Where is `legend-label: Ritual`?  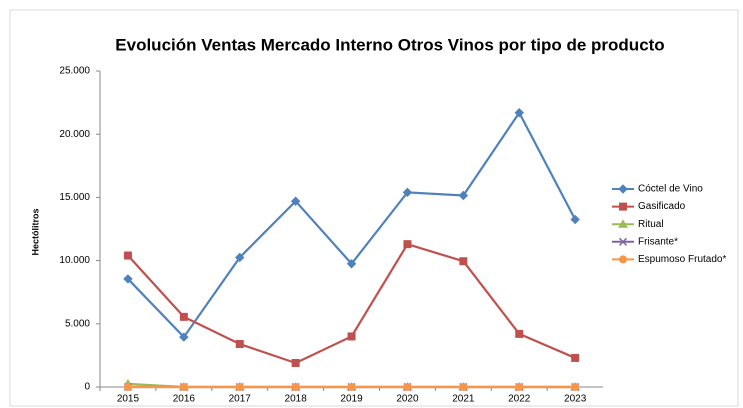
legend-label: Ritual is located at coordinates (651, 224).